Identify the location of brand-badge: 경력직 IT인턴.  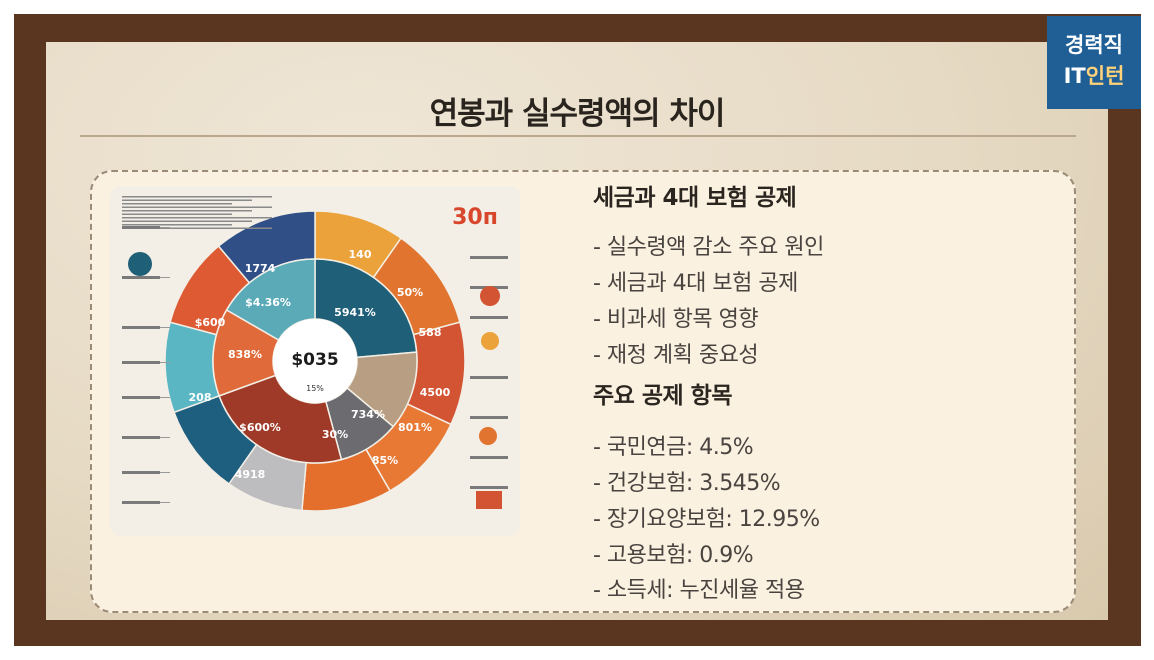
(1094, 62).